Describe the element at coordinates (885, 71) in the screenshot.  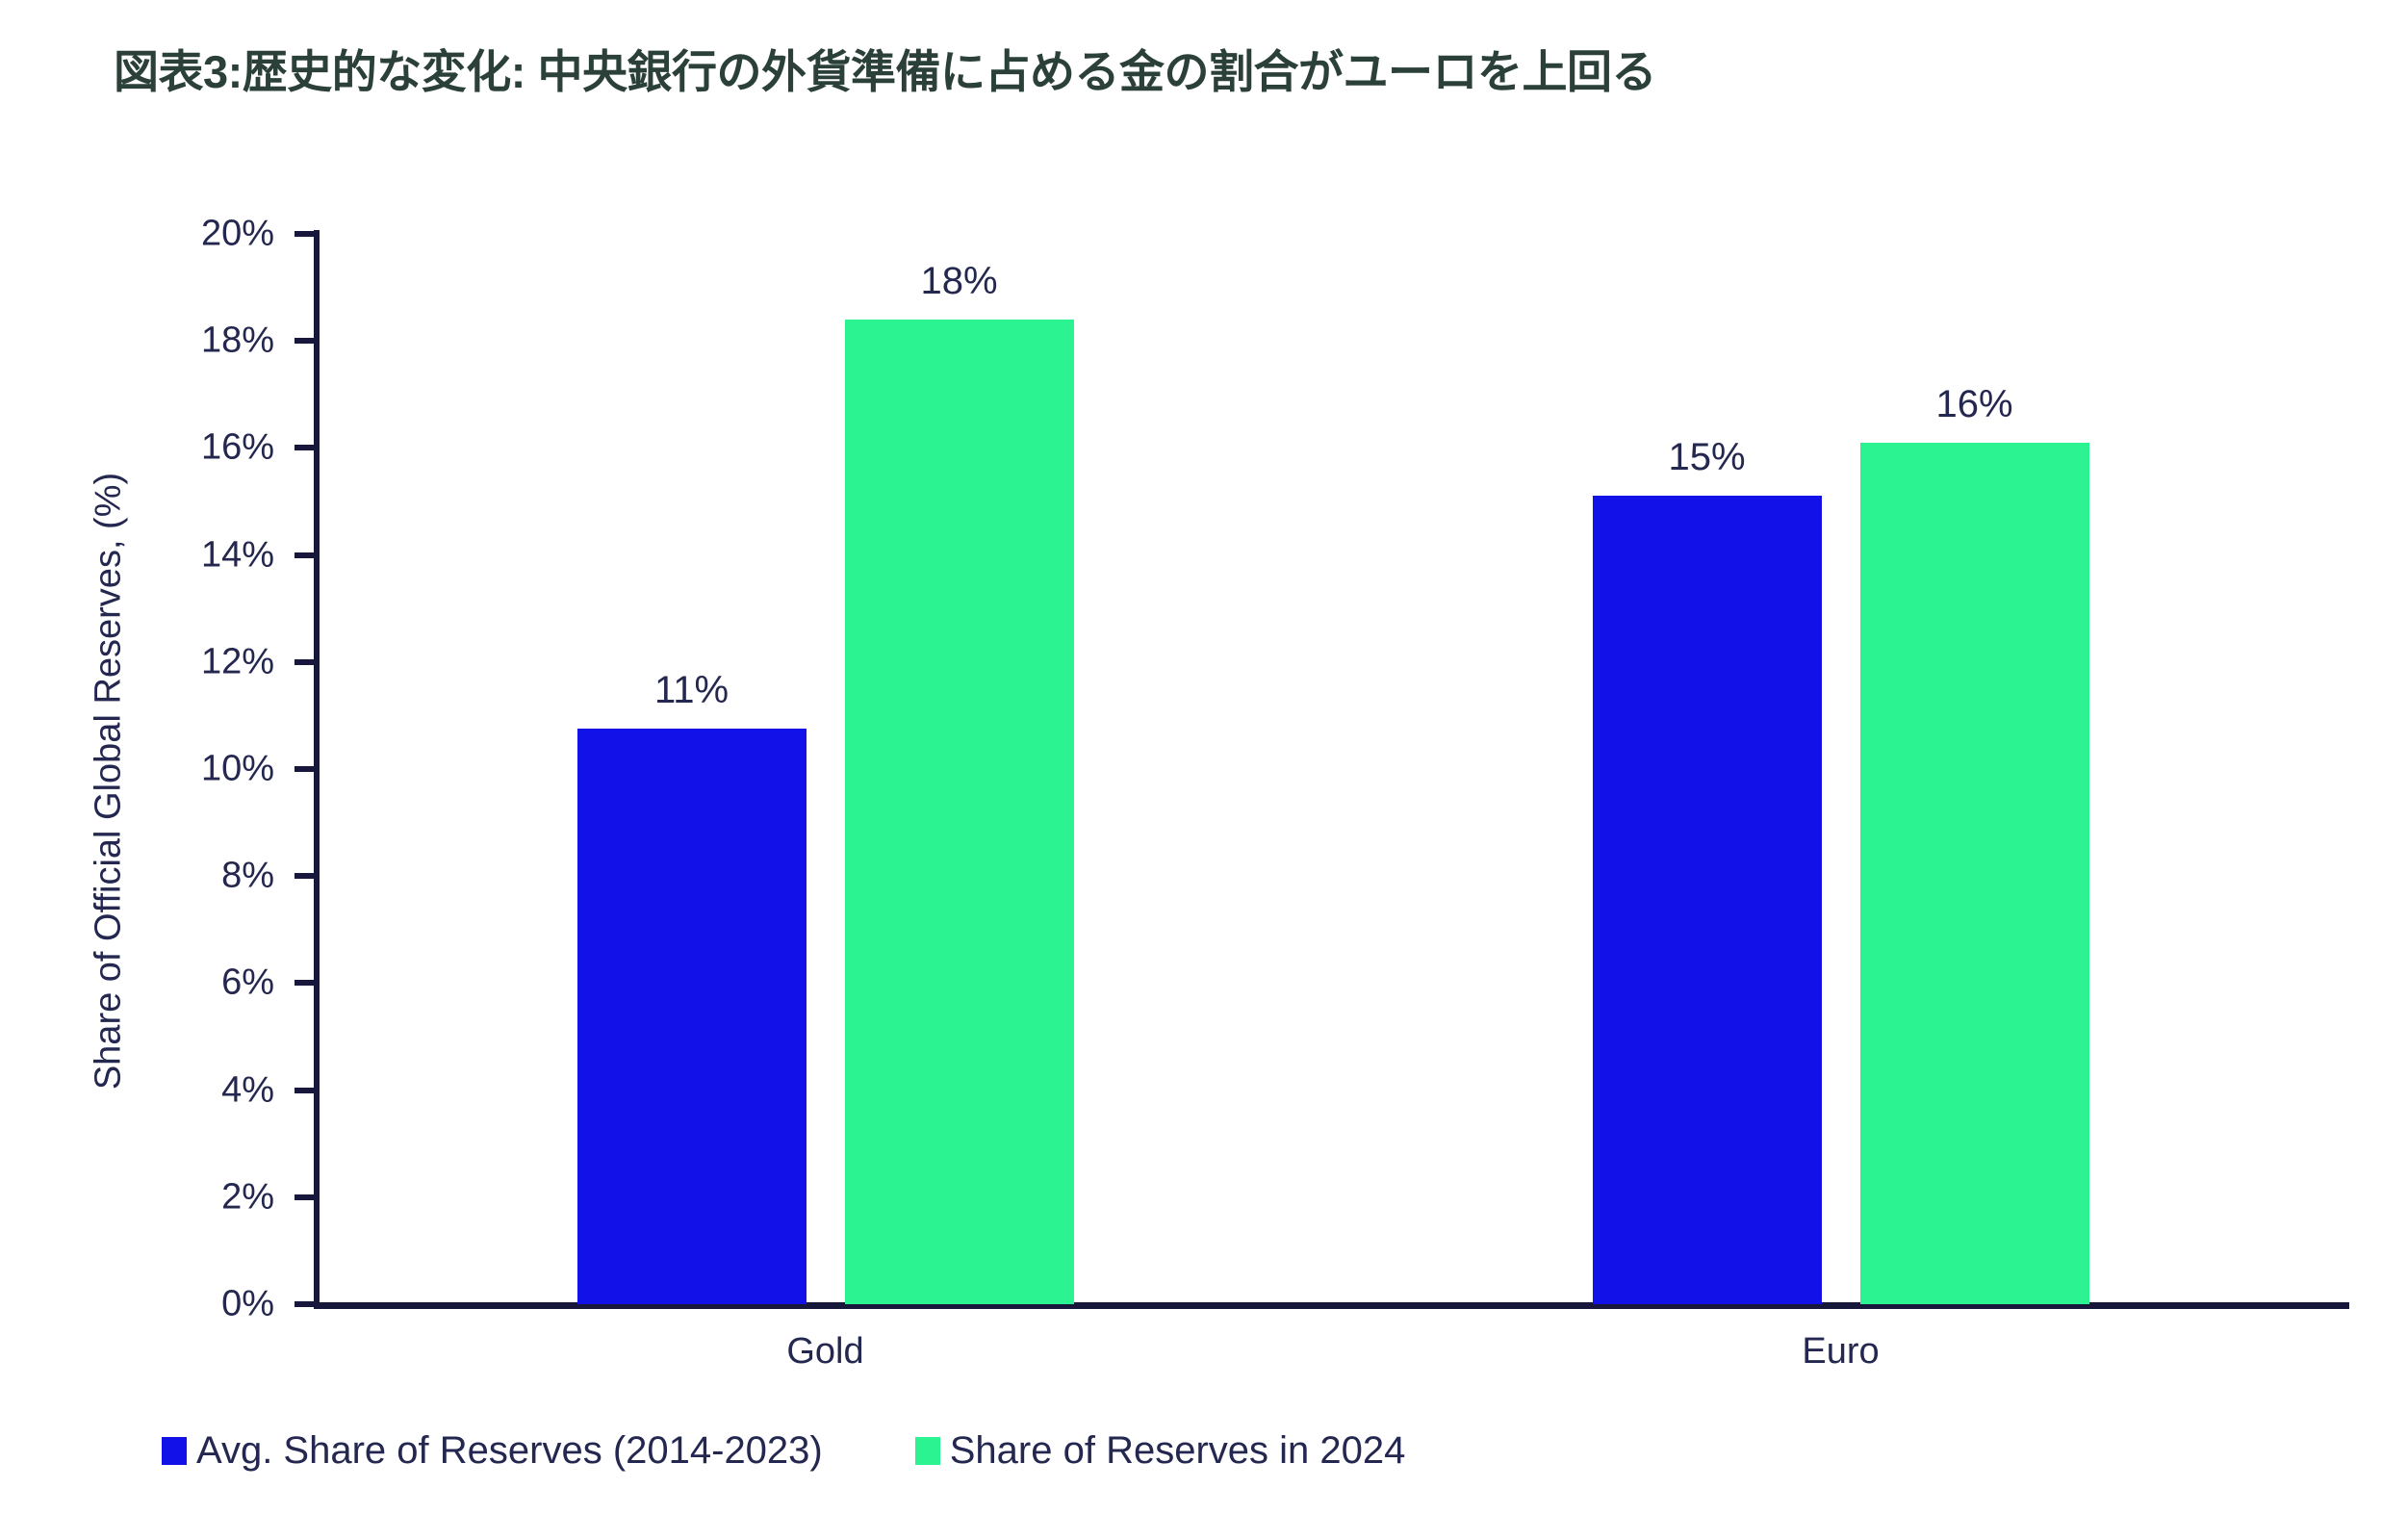
I see `page-title: 図表3:歴史的な変化: 中央銀行の外貨準備に占める金の割合がユーロを上回る` at that location.